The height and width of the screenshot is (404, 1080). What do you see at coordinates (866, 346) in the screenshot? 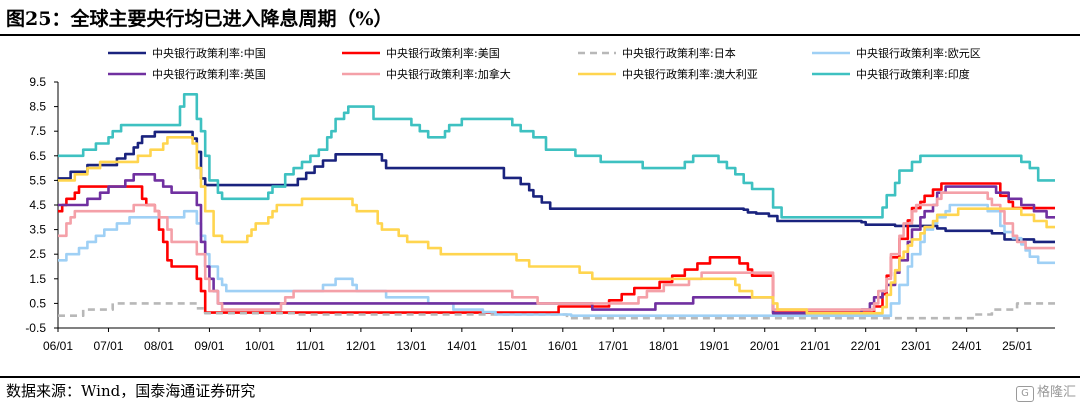
I see `x-tick-label: 22/01` at bounding box center [866, 346].